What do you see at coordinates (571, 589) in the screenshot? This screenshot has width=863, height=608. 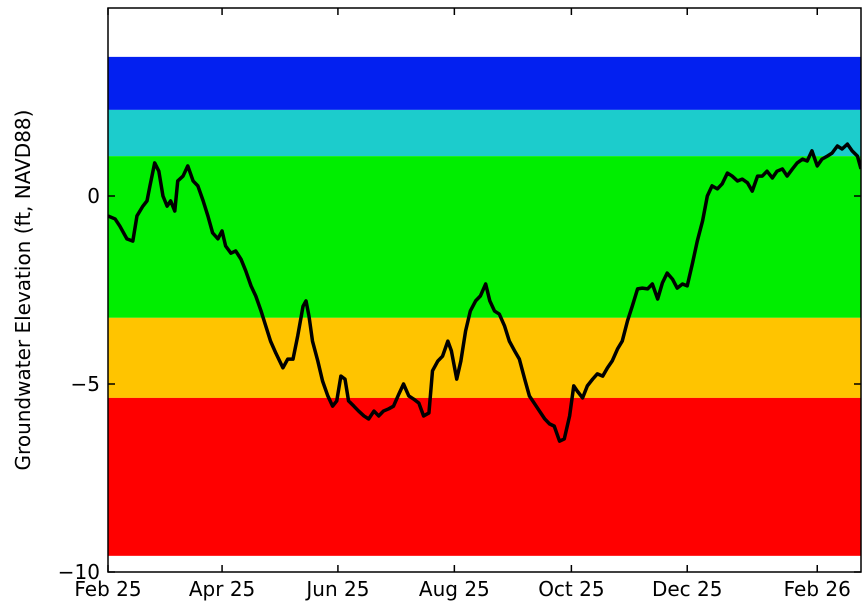 I see `x-tick-label: Oct 25` at bounding box center [571, 589].